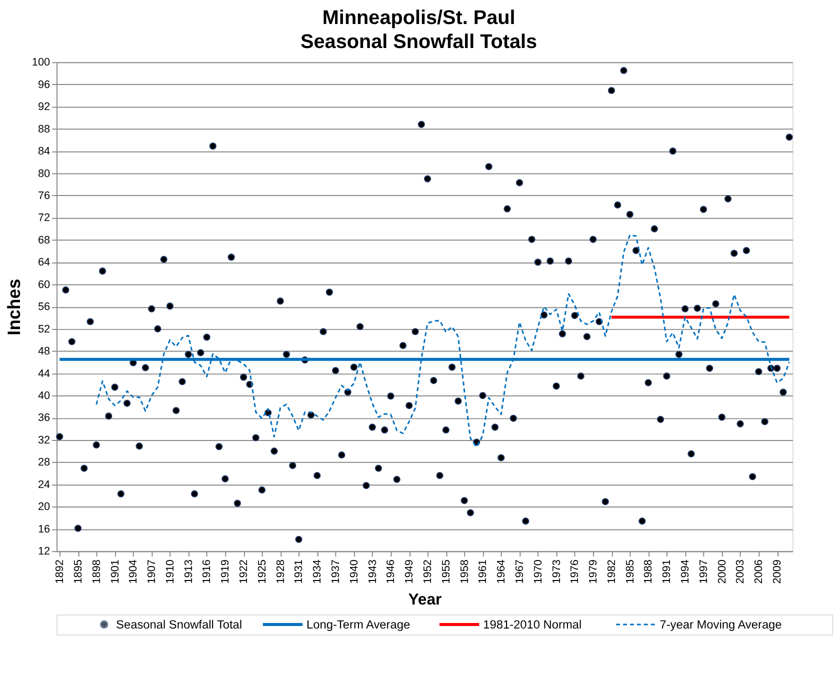 The height and width of the screenshot is (689, 838). I want to click on x-tick-label: 1949, so click(410, 572).